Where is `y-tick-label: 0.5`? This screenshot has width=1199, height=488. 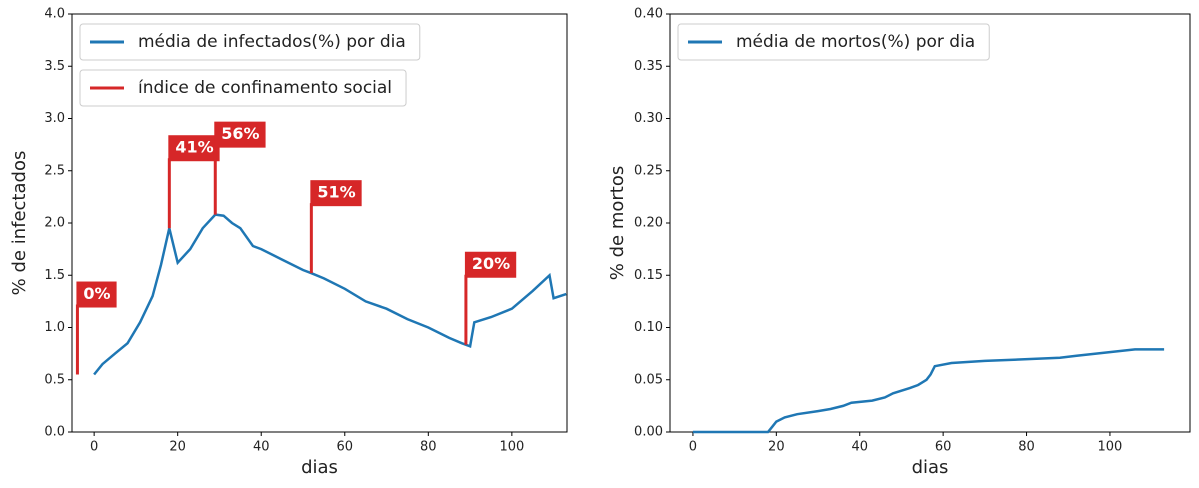 y-tick-label: 0.5 is located at coordinates (54, 379).